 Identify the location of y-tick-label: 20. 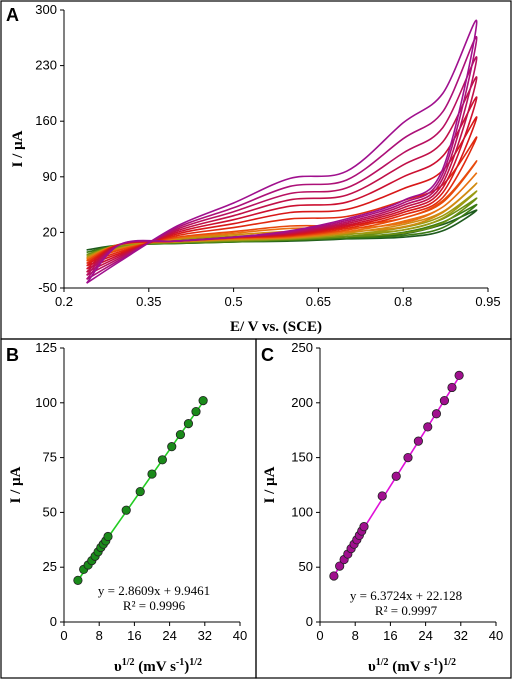
(50, 231).